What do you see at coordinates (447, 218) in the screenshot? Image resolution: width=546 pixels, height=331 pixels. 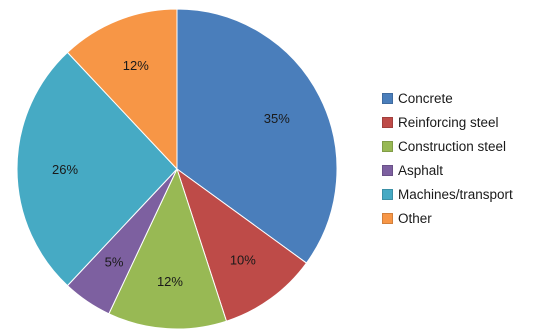 I see `legend-item-other: Other` at bounding box center [447, 218].